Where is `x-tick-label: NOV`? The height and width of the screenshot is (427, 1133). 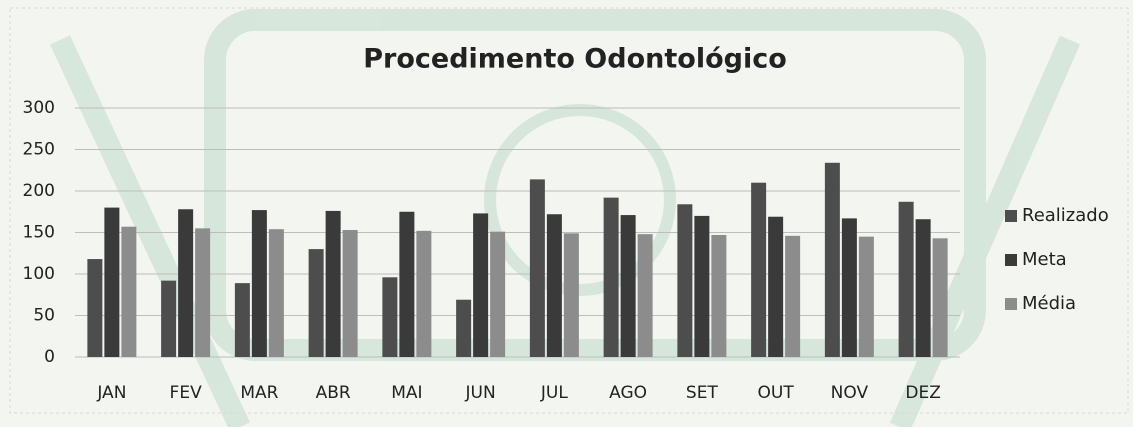 x-tick-label: NOV is located at coordinates (850, 393).